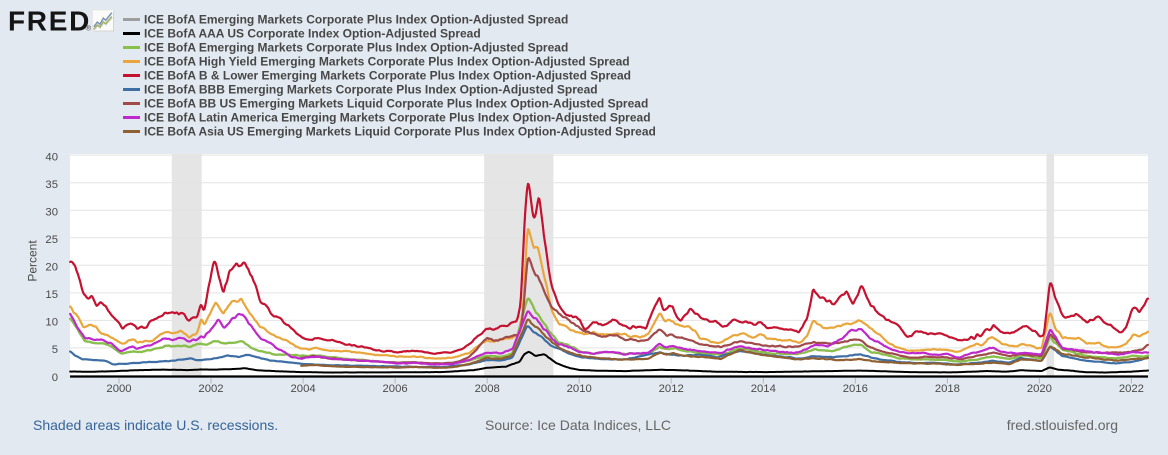 The height and width of the screenshot is (455, 1168). What do you see at coordinates (1131, 389) in the screenshot?
I see `svg-text: 2022` at bounding box center [1131, 389].